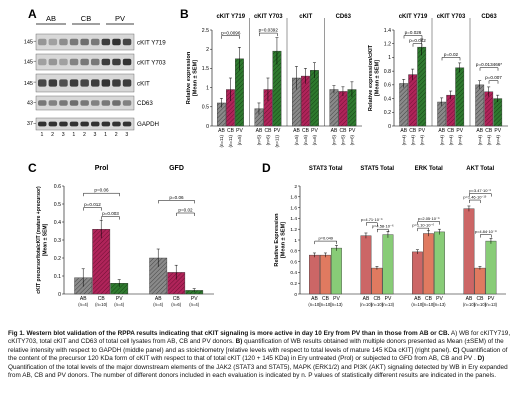 The height and width of the screenshot is (408, 520). What do you see at coordinates (126, 135) in the screenshot?
I see `blot-lane-number: 3` at bounding box center [126, 135].